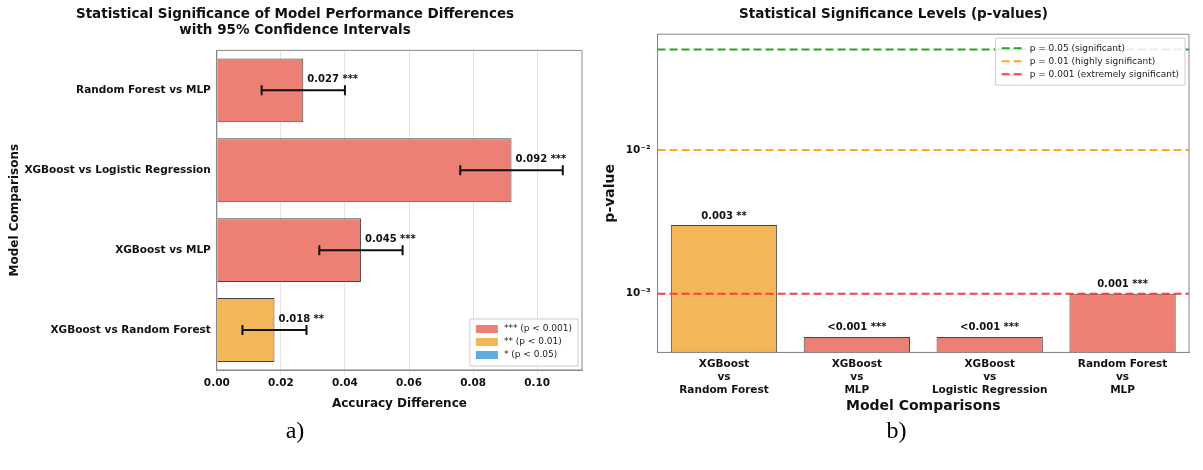  Describe the element at coordinates (893, 12) in the screenshot. I see `chart-title: Statistical Significance Levels (p-values)` at that location.